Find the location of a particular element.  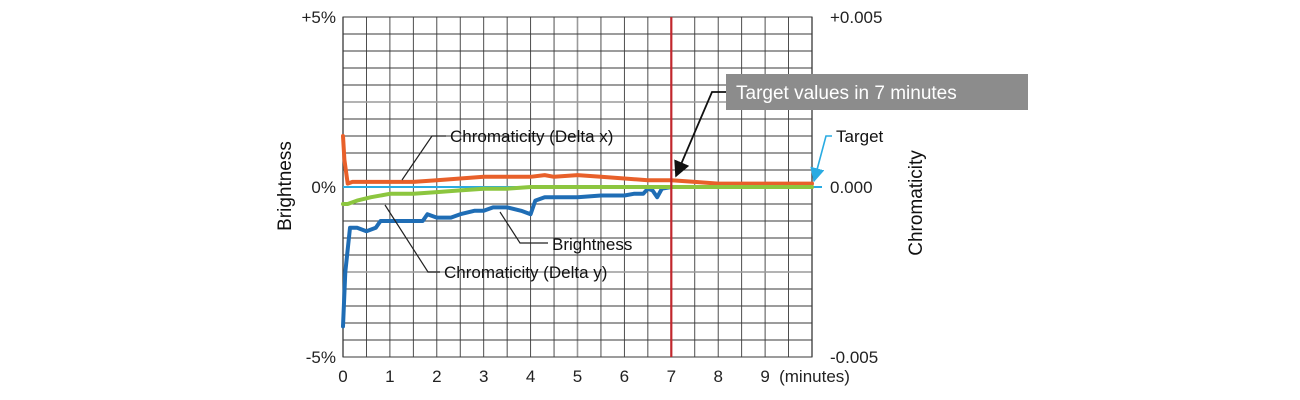

x-unit-label: (minutes) is located at coordinates (814, 376).